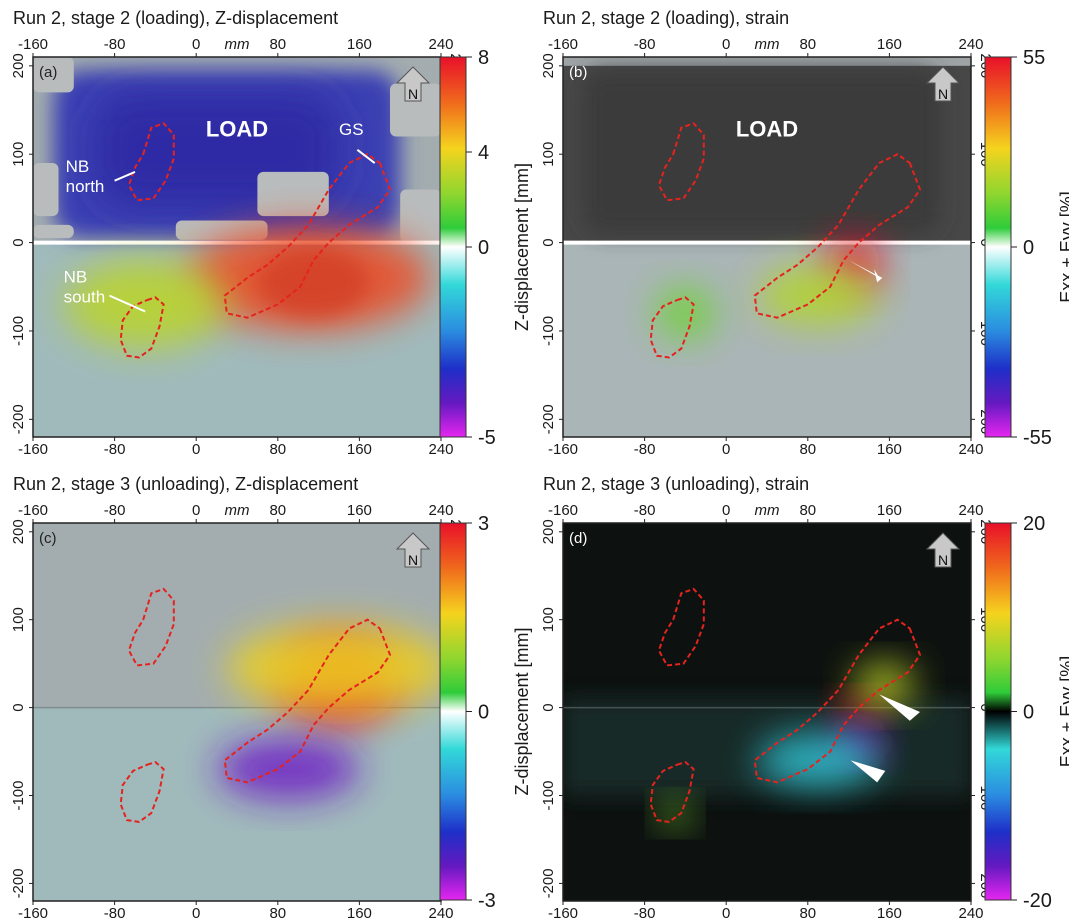 The width and height of the screenshot is (1069, 924). Describe the element at coordinates (115, 44) in the screenshot. I see `x-tick-top: -80` at that location.